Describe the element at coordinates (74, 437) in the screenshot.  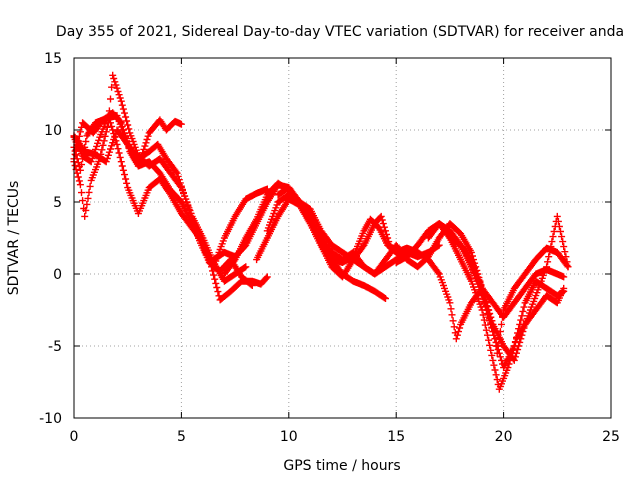
I see `x-tick-label: 0` at that location.